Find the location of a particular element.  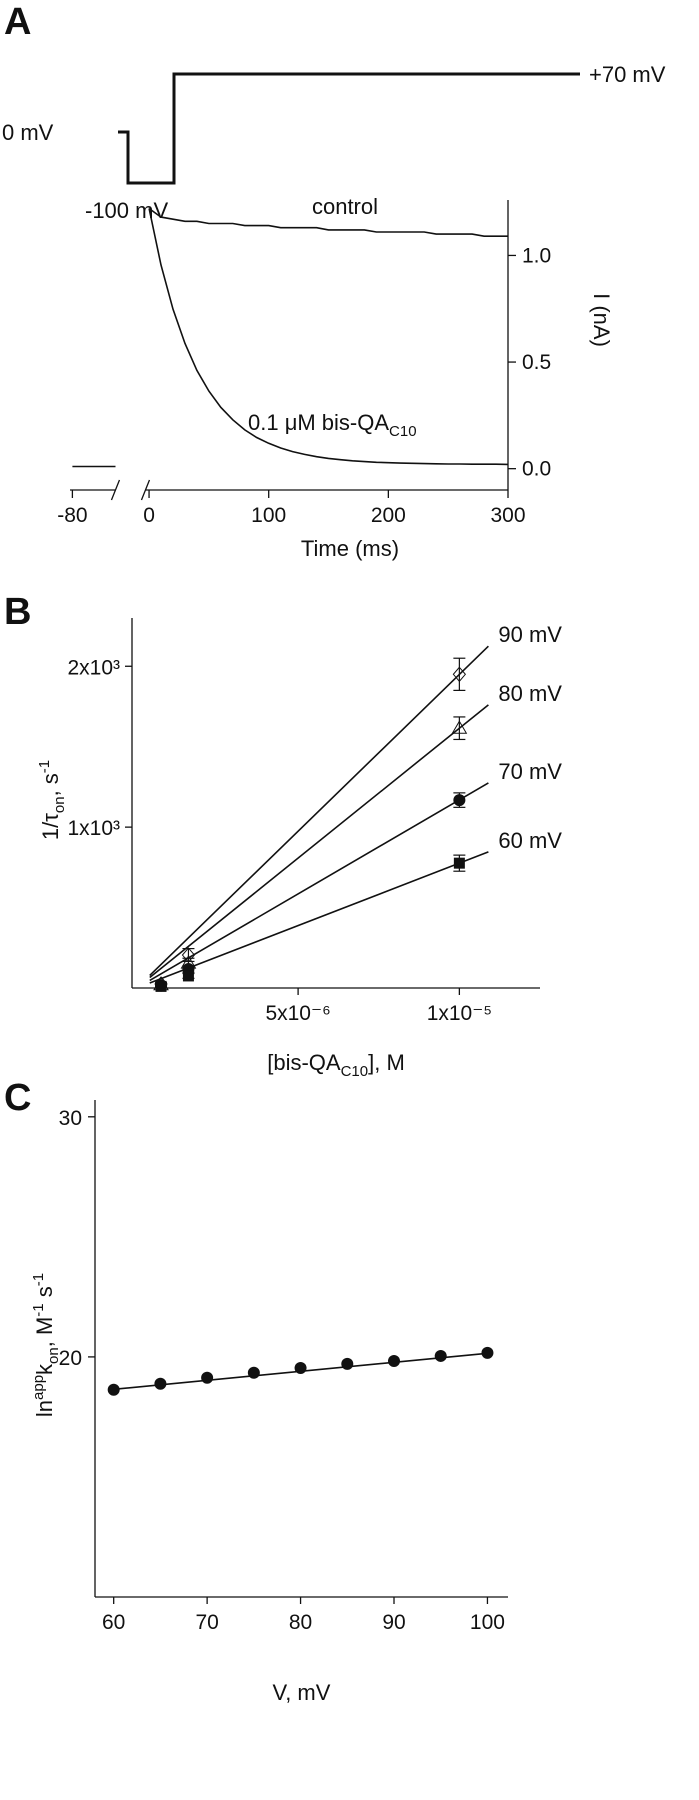

x-axis-title: [bis-QAC10], M is located at coordinates (336, 1065).